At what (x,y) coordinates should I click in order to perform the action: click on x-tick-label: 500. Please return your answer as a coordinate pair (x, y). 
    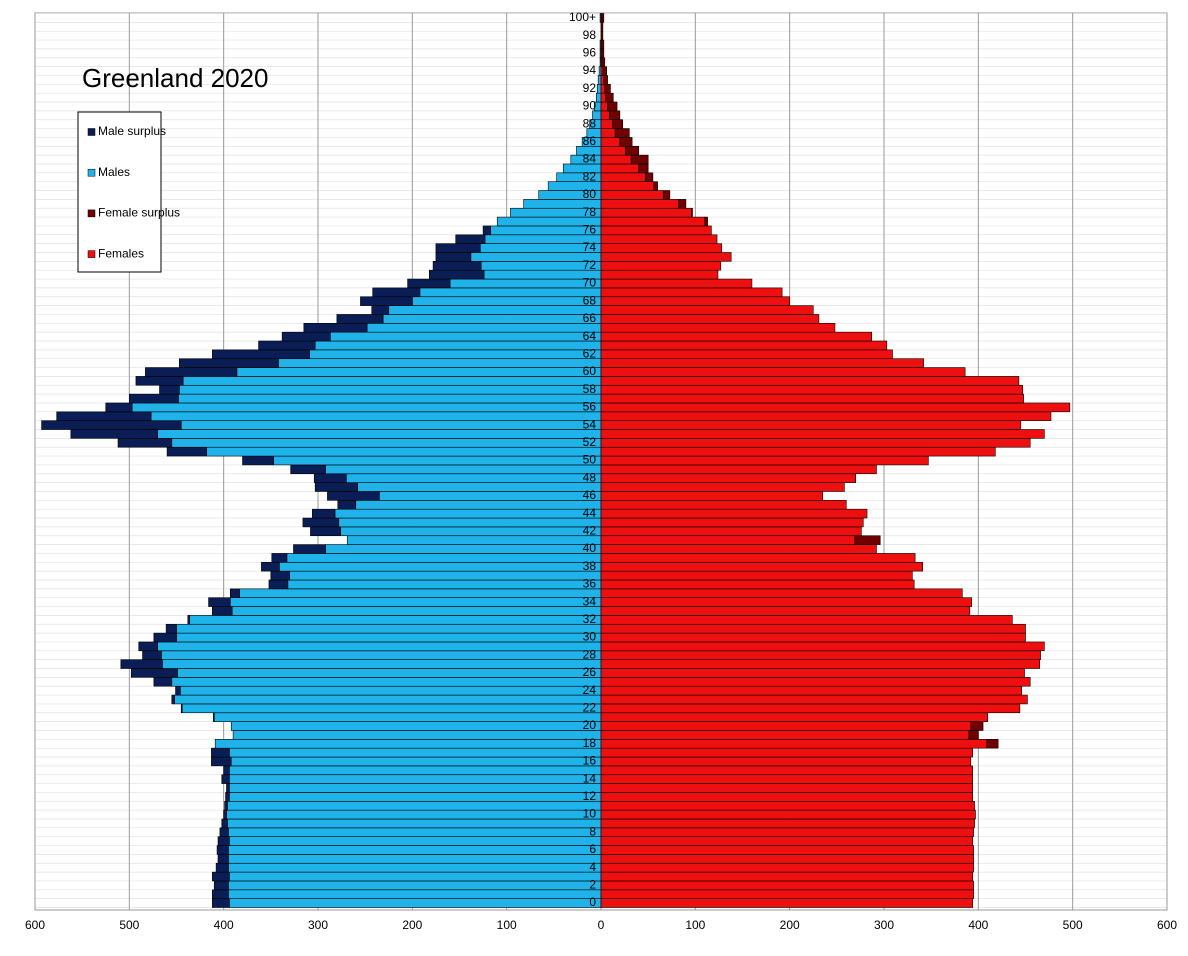
    Looking at the image, I should click on (1073, 925).